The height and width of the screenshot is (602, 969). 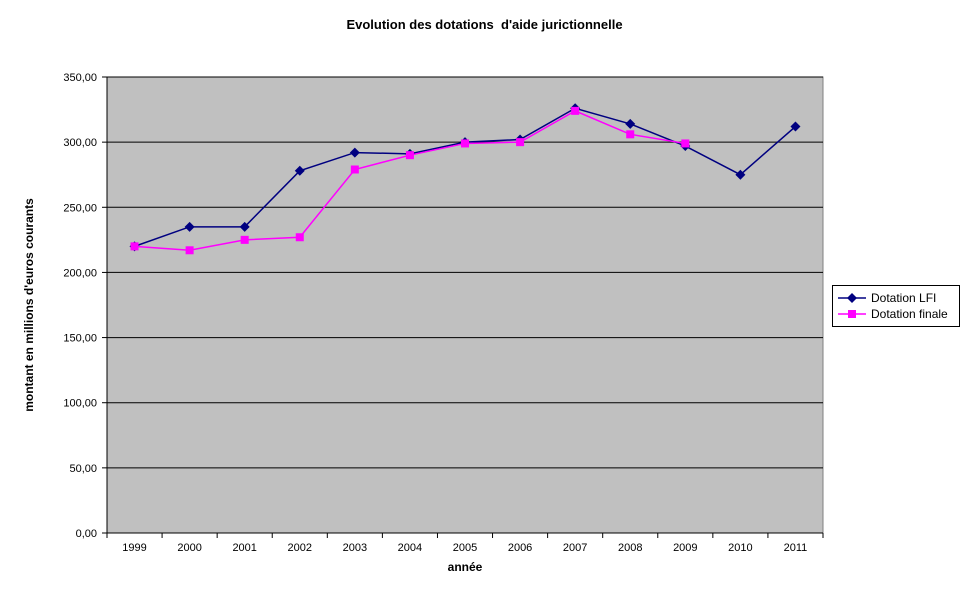 I want to click on legend-item-dotation-lfi: Dotation LFI, so click(x=896, y=298).